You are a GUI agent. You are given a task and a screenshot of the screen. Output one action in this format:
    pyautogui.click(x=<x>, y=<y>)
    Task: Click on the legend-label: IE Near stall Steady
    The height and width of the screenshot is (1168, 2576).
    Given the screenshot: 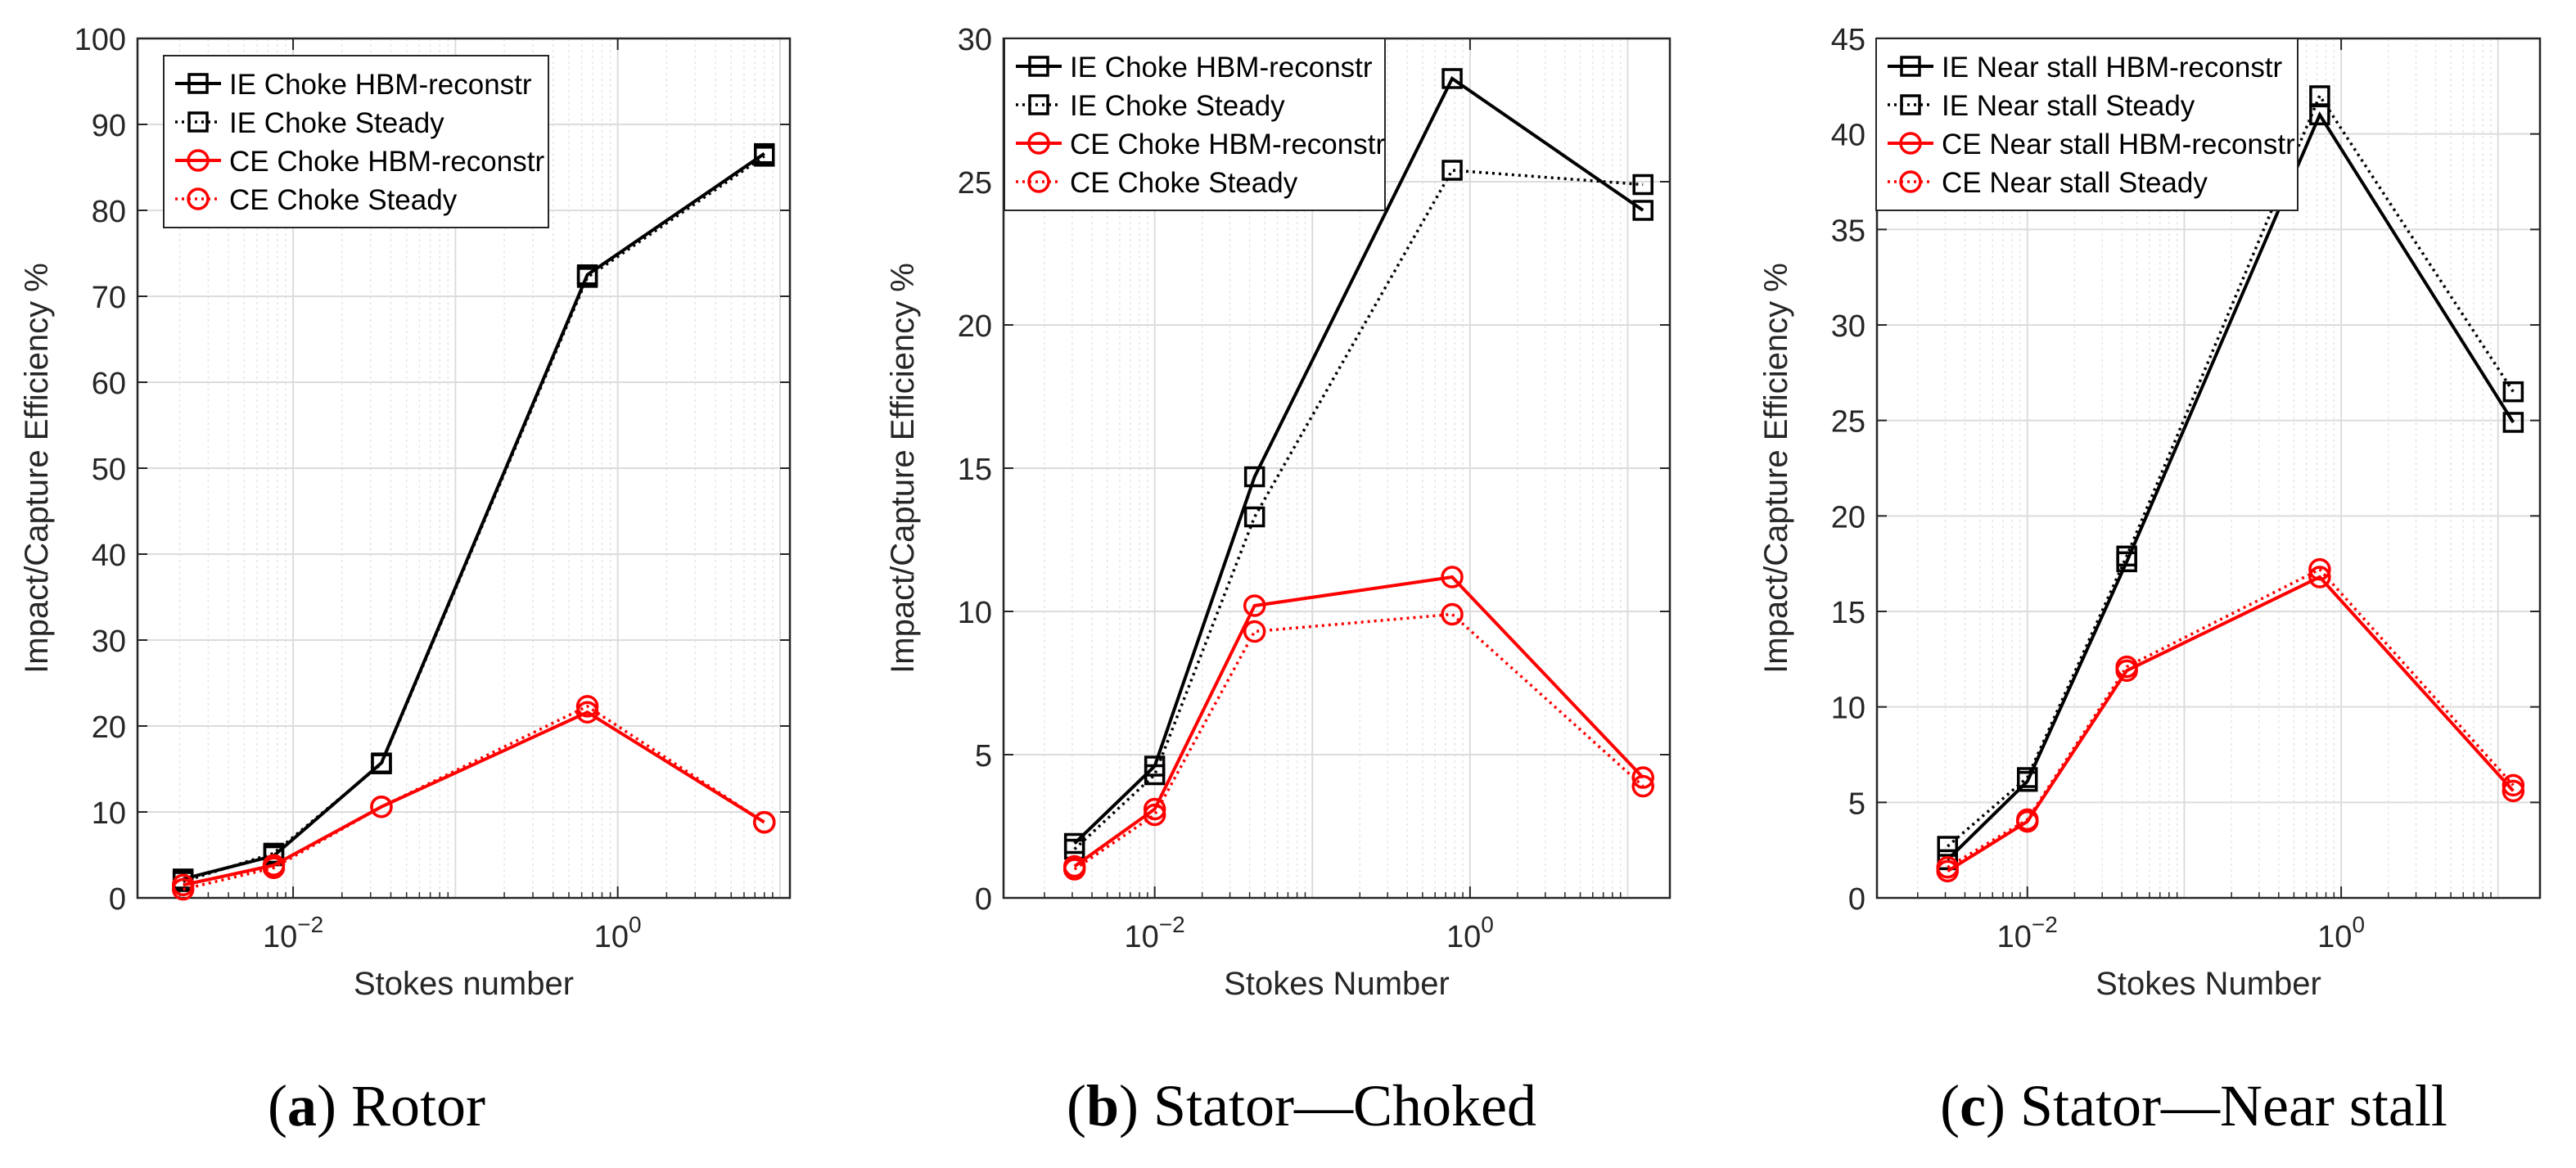 What is the action you would take?
    pyautogui.click(x=2068, y=106)
    